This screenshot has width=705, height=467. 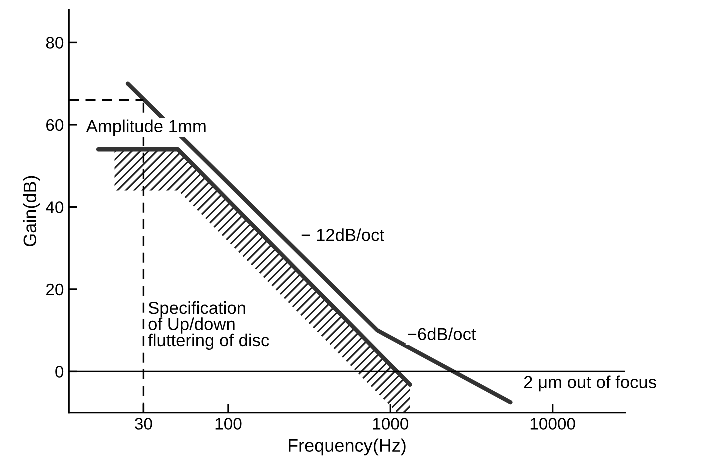 I want to click on x-axis-title: Frequency(Hz), so click(x=347, y=447).